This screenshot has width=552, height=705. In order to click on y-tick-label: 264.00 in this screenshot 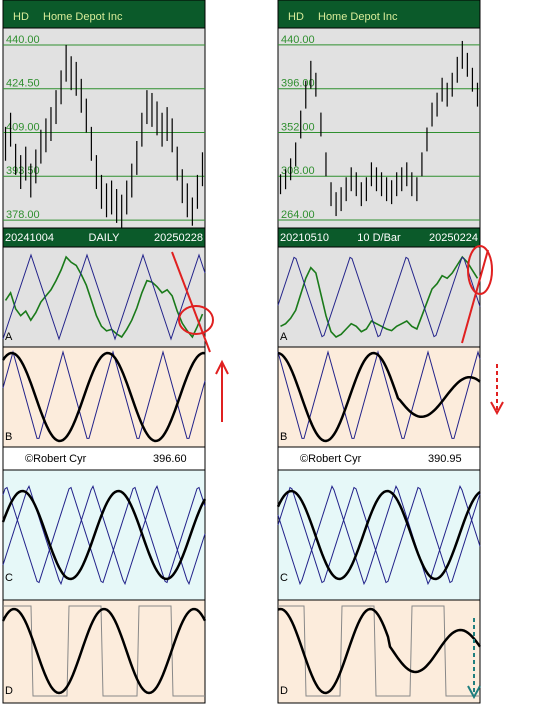, I will do `click(298, 215)`.